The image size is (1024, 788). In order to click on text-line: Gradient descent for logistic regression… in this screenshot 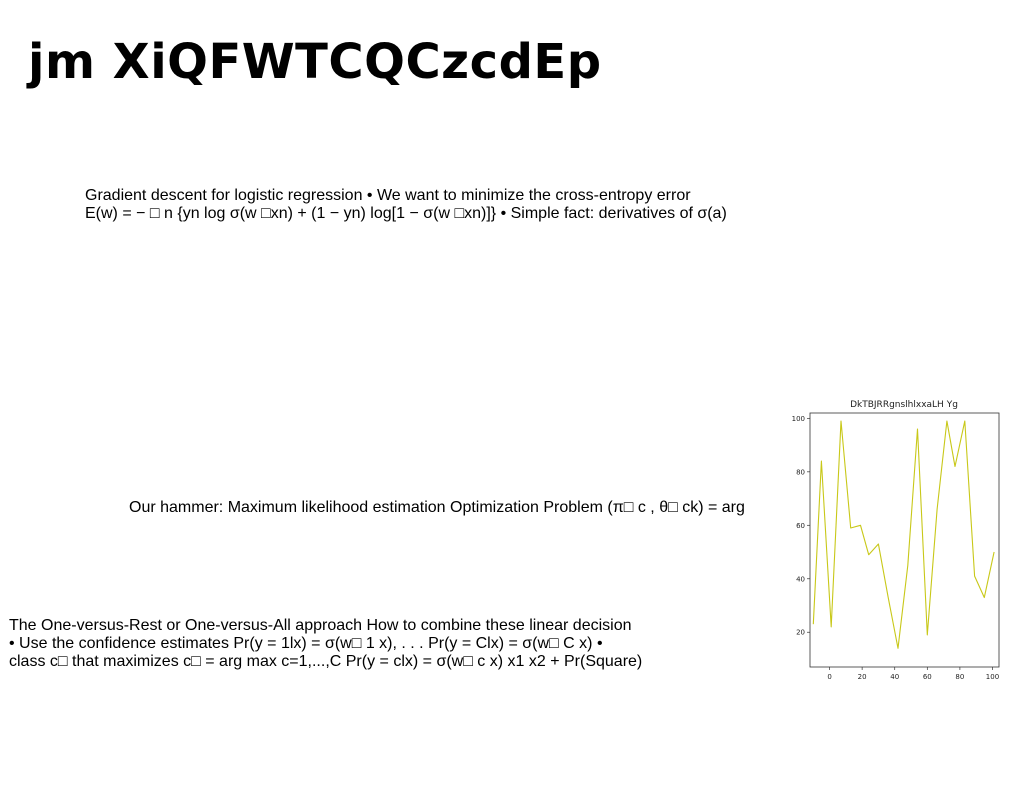, I will do `click(388, 195)`.